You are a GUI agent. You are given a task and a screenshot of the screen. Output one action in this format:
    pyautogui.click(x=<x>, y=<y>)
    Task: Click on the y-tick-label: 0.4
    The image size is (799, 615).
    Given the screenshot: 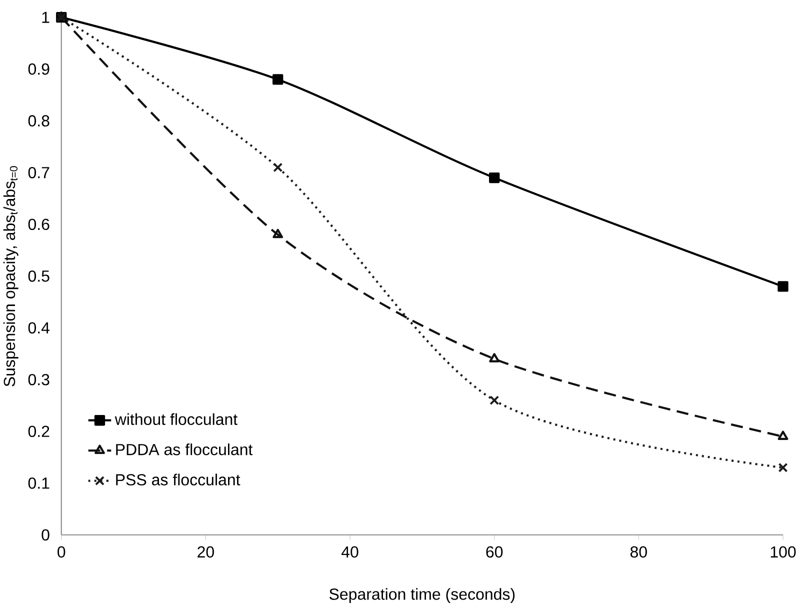 What is the action you would take?
    pyautogui.click(x=39, y=328)
    